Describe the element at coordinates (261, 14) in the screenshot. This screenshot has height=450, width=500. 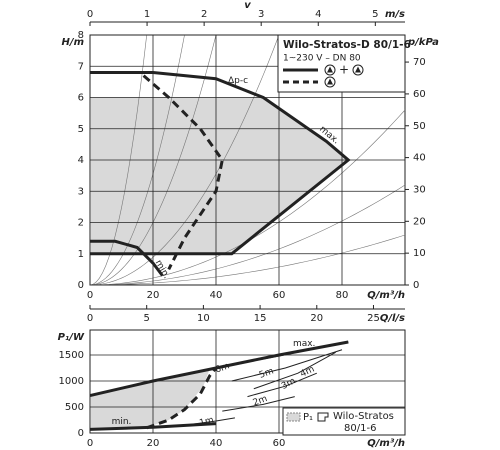
I see `x2-tick-label: 3` at that location.